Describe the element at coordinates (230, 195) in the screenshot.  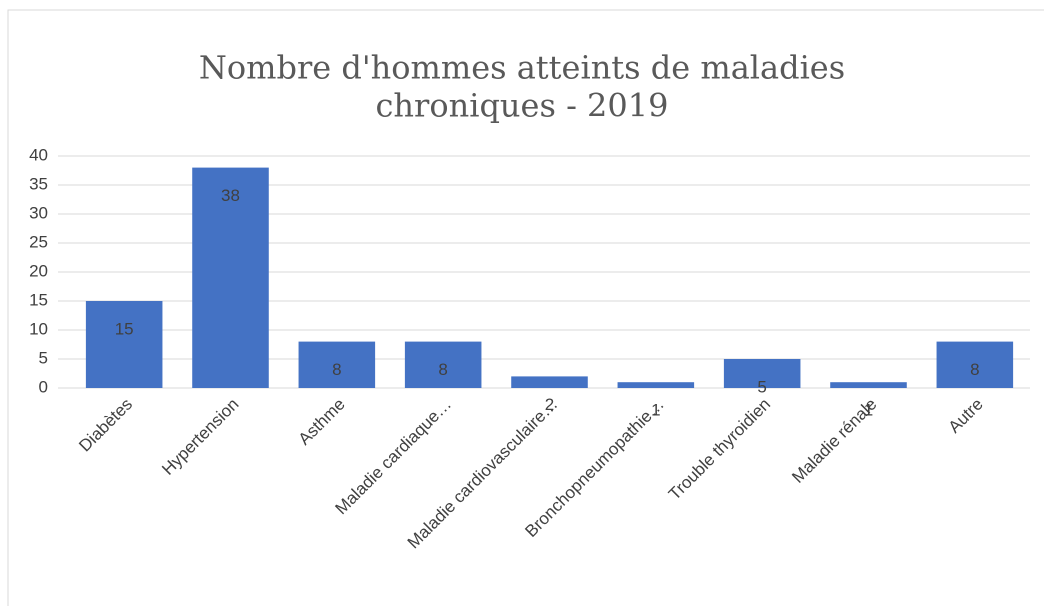
I see `data-label: 38` at that location.